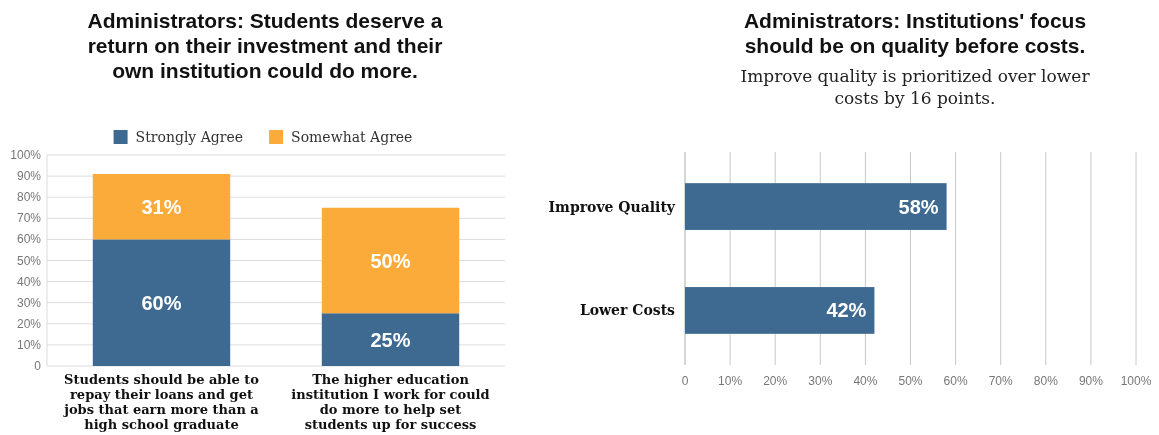  What do you see at coordinates (29, 197) in the screenshot?
I see `y-tick-label: 80%` at bounding box center [29, 197].